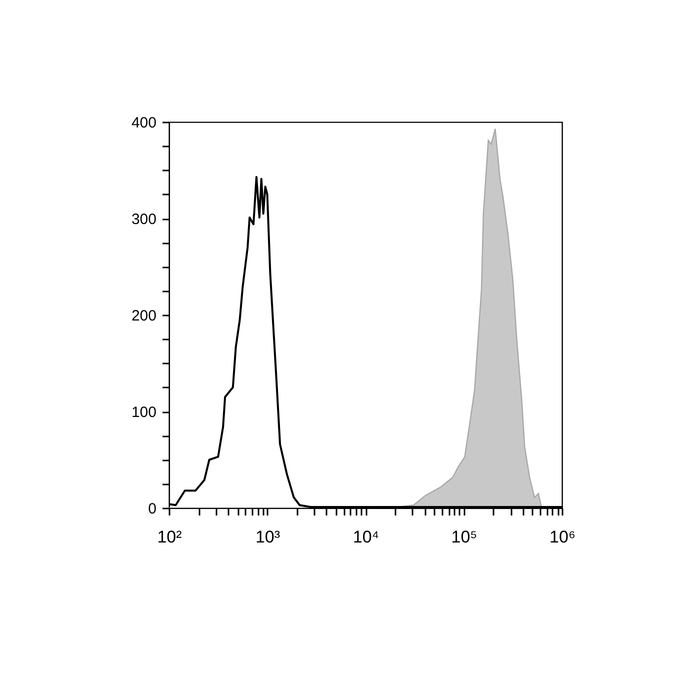 Image resolution: width=700 pixels, height=700 pixels. What do you see at coordinates (143, 219) in the screenshot?
I see `y-tick-label: 300` at bounding box center [143, 219].